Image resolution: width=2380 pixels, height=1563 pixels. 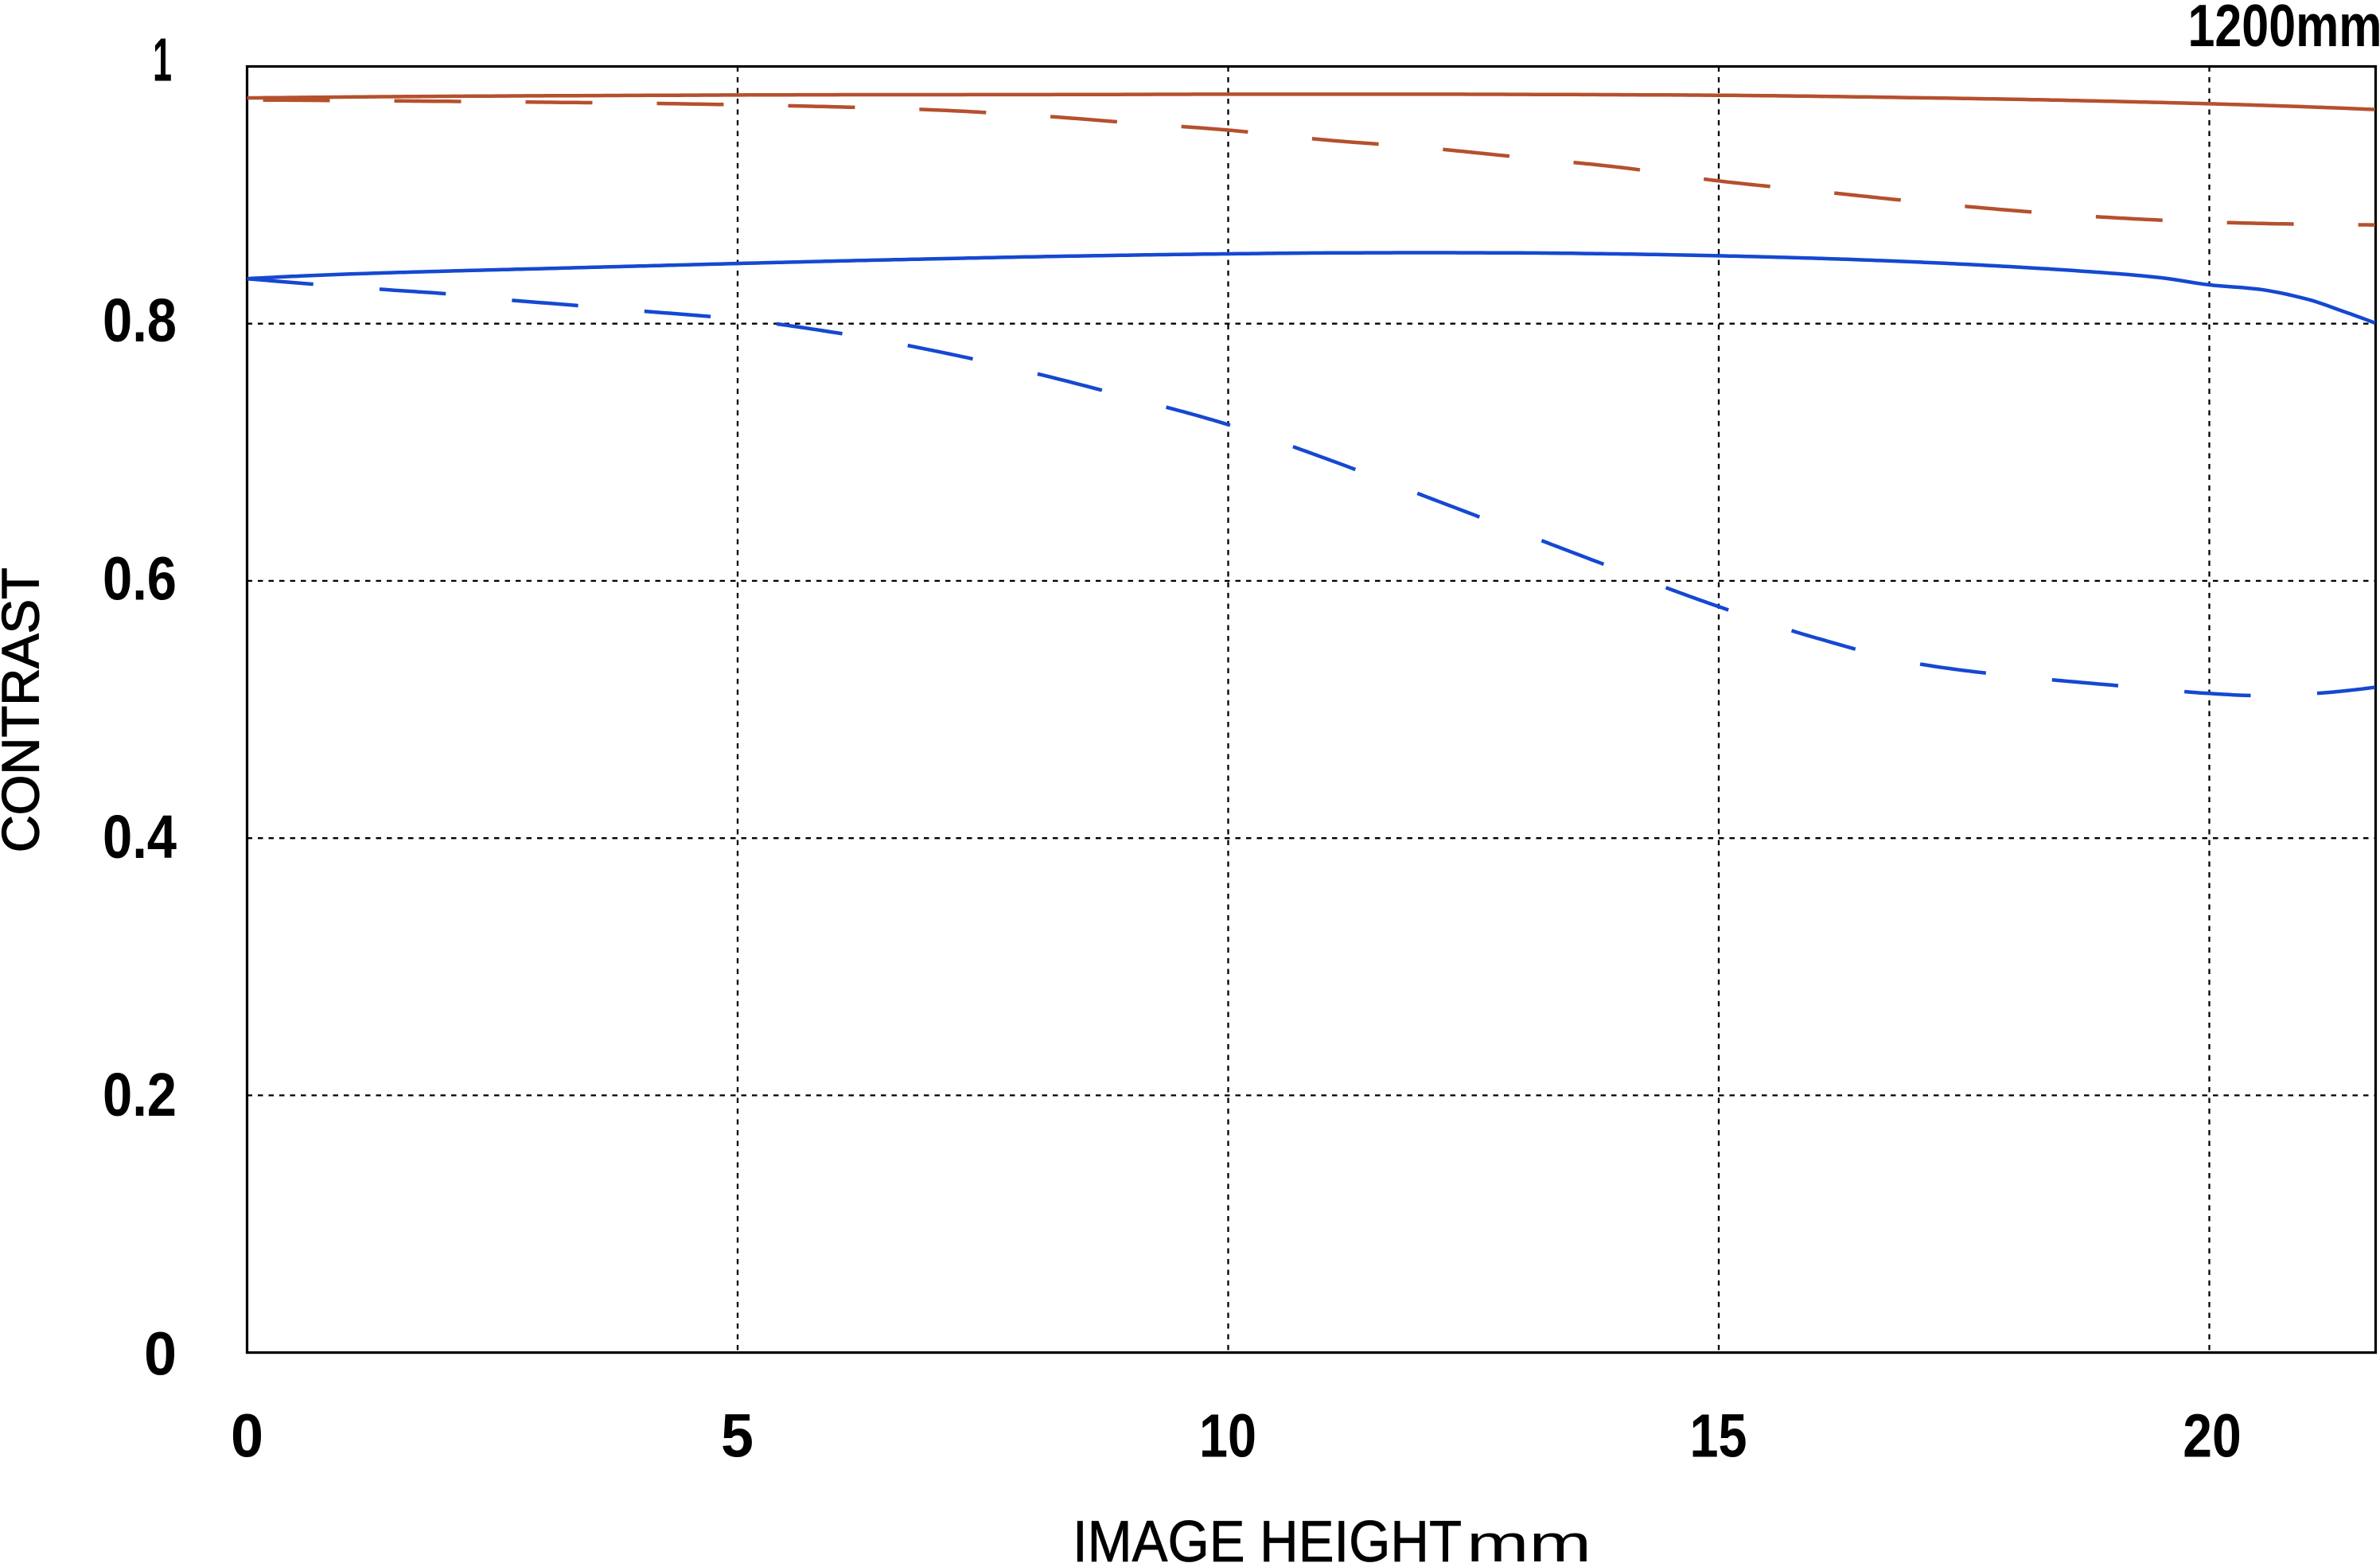 I want to click on svg-text: mm, so click(x=1529, y=1538).